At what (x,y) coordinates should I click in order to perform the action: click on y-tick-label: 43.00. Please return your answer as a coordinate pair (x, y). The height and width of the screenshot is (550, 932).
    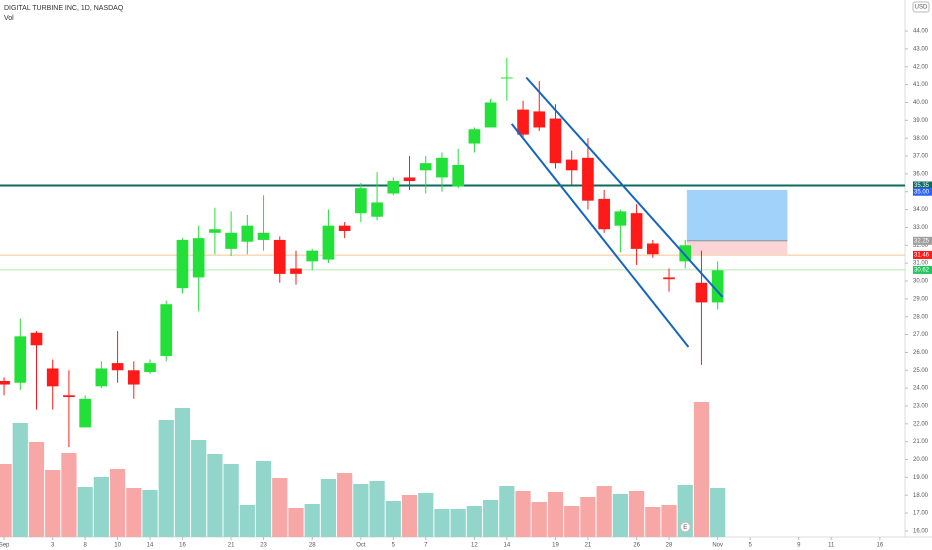
    Looking at the image, I should click on (921, 49).